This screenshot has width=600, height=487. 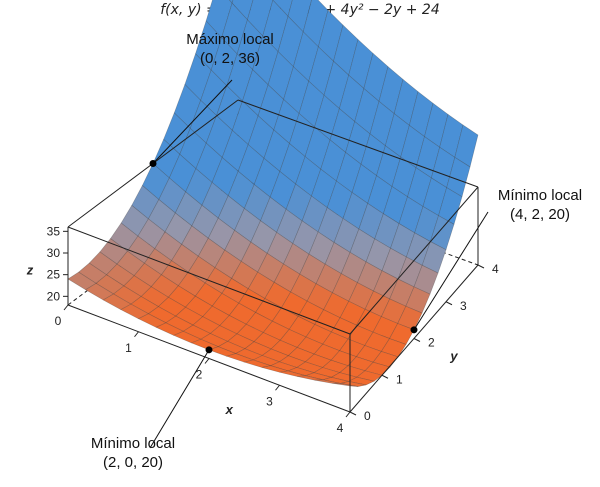 I want to click on x-tick-label: 0, so click(x=58, y=321).